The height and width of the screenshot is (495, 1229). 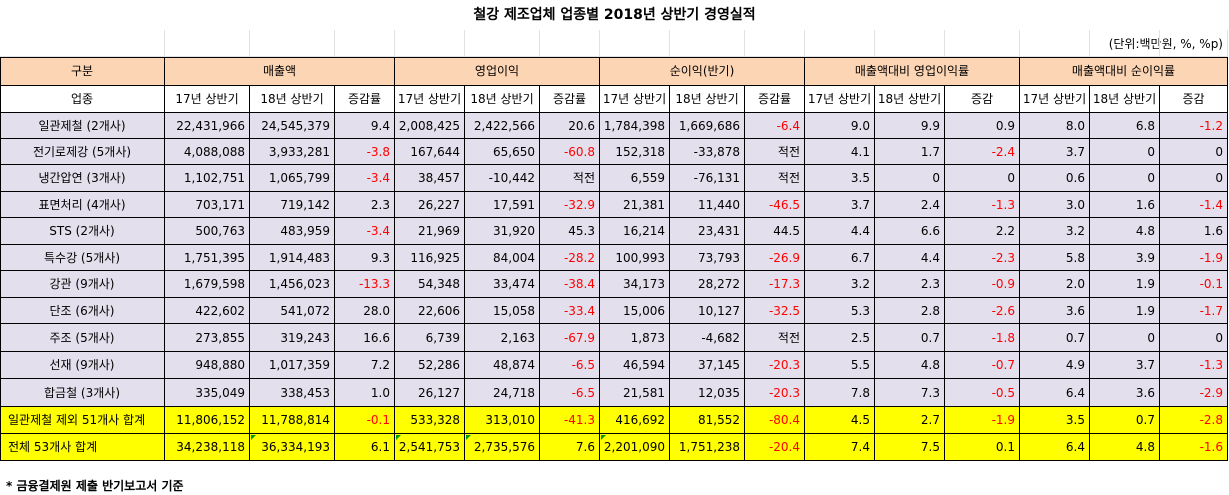 I want to click on data-cell: 3.5, so click(x=1055, y=420).